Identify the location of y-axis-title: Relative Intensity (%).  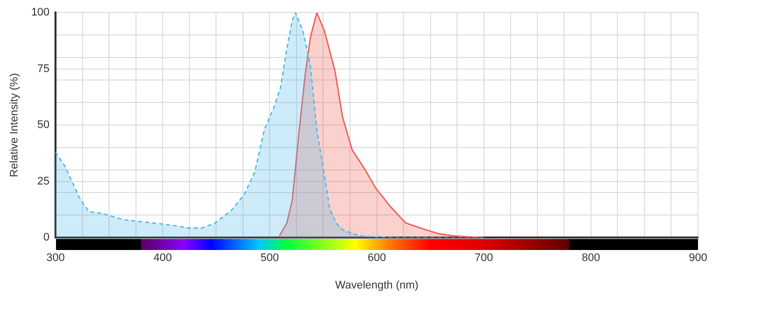
(14, 125).